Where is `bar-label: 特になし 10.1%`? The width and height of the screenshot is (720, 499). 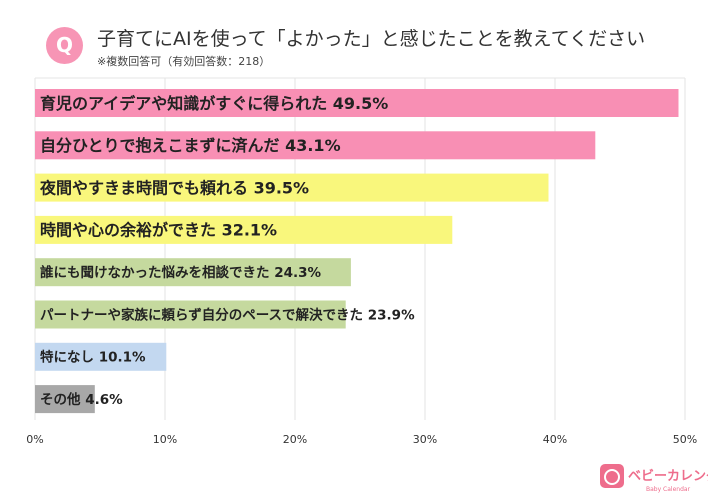
bar-label: 特になし 10.1% is located at coordinates (93, 357).